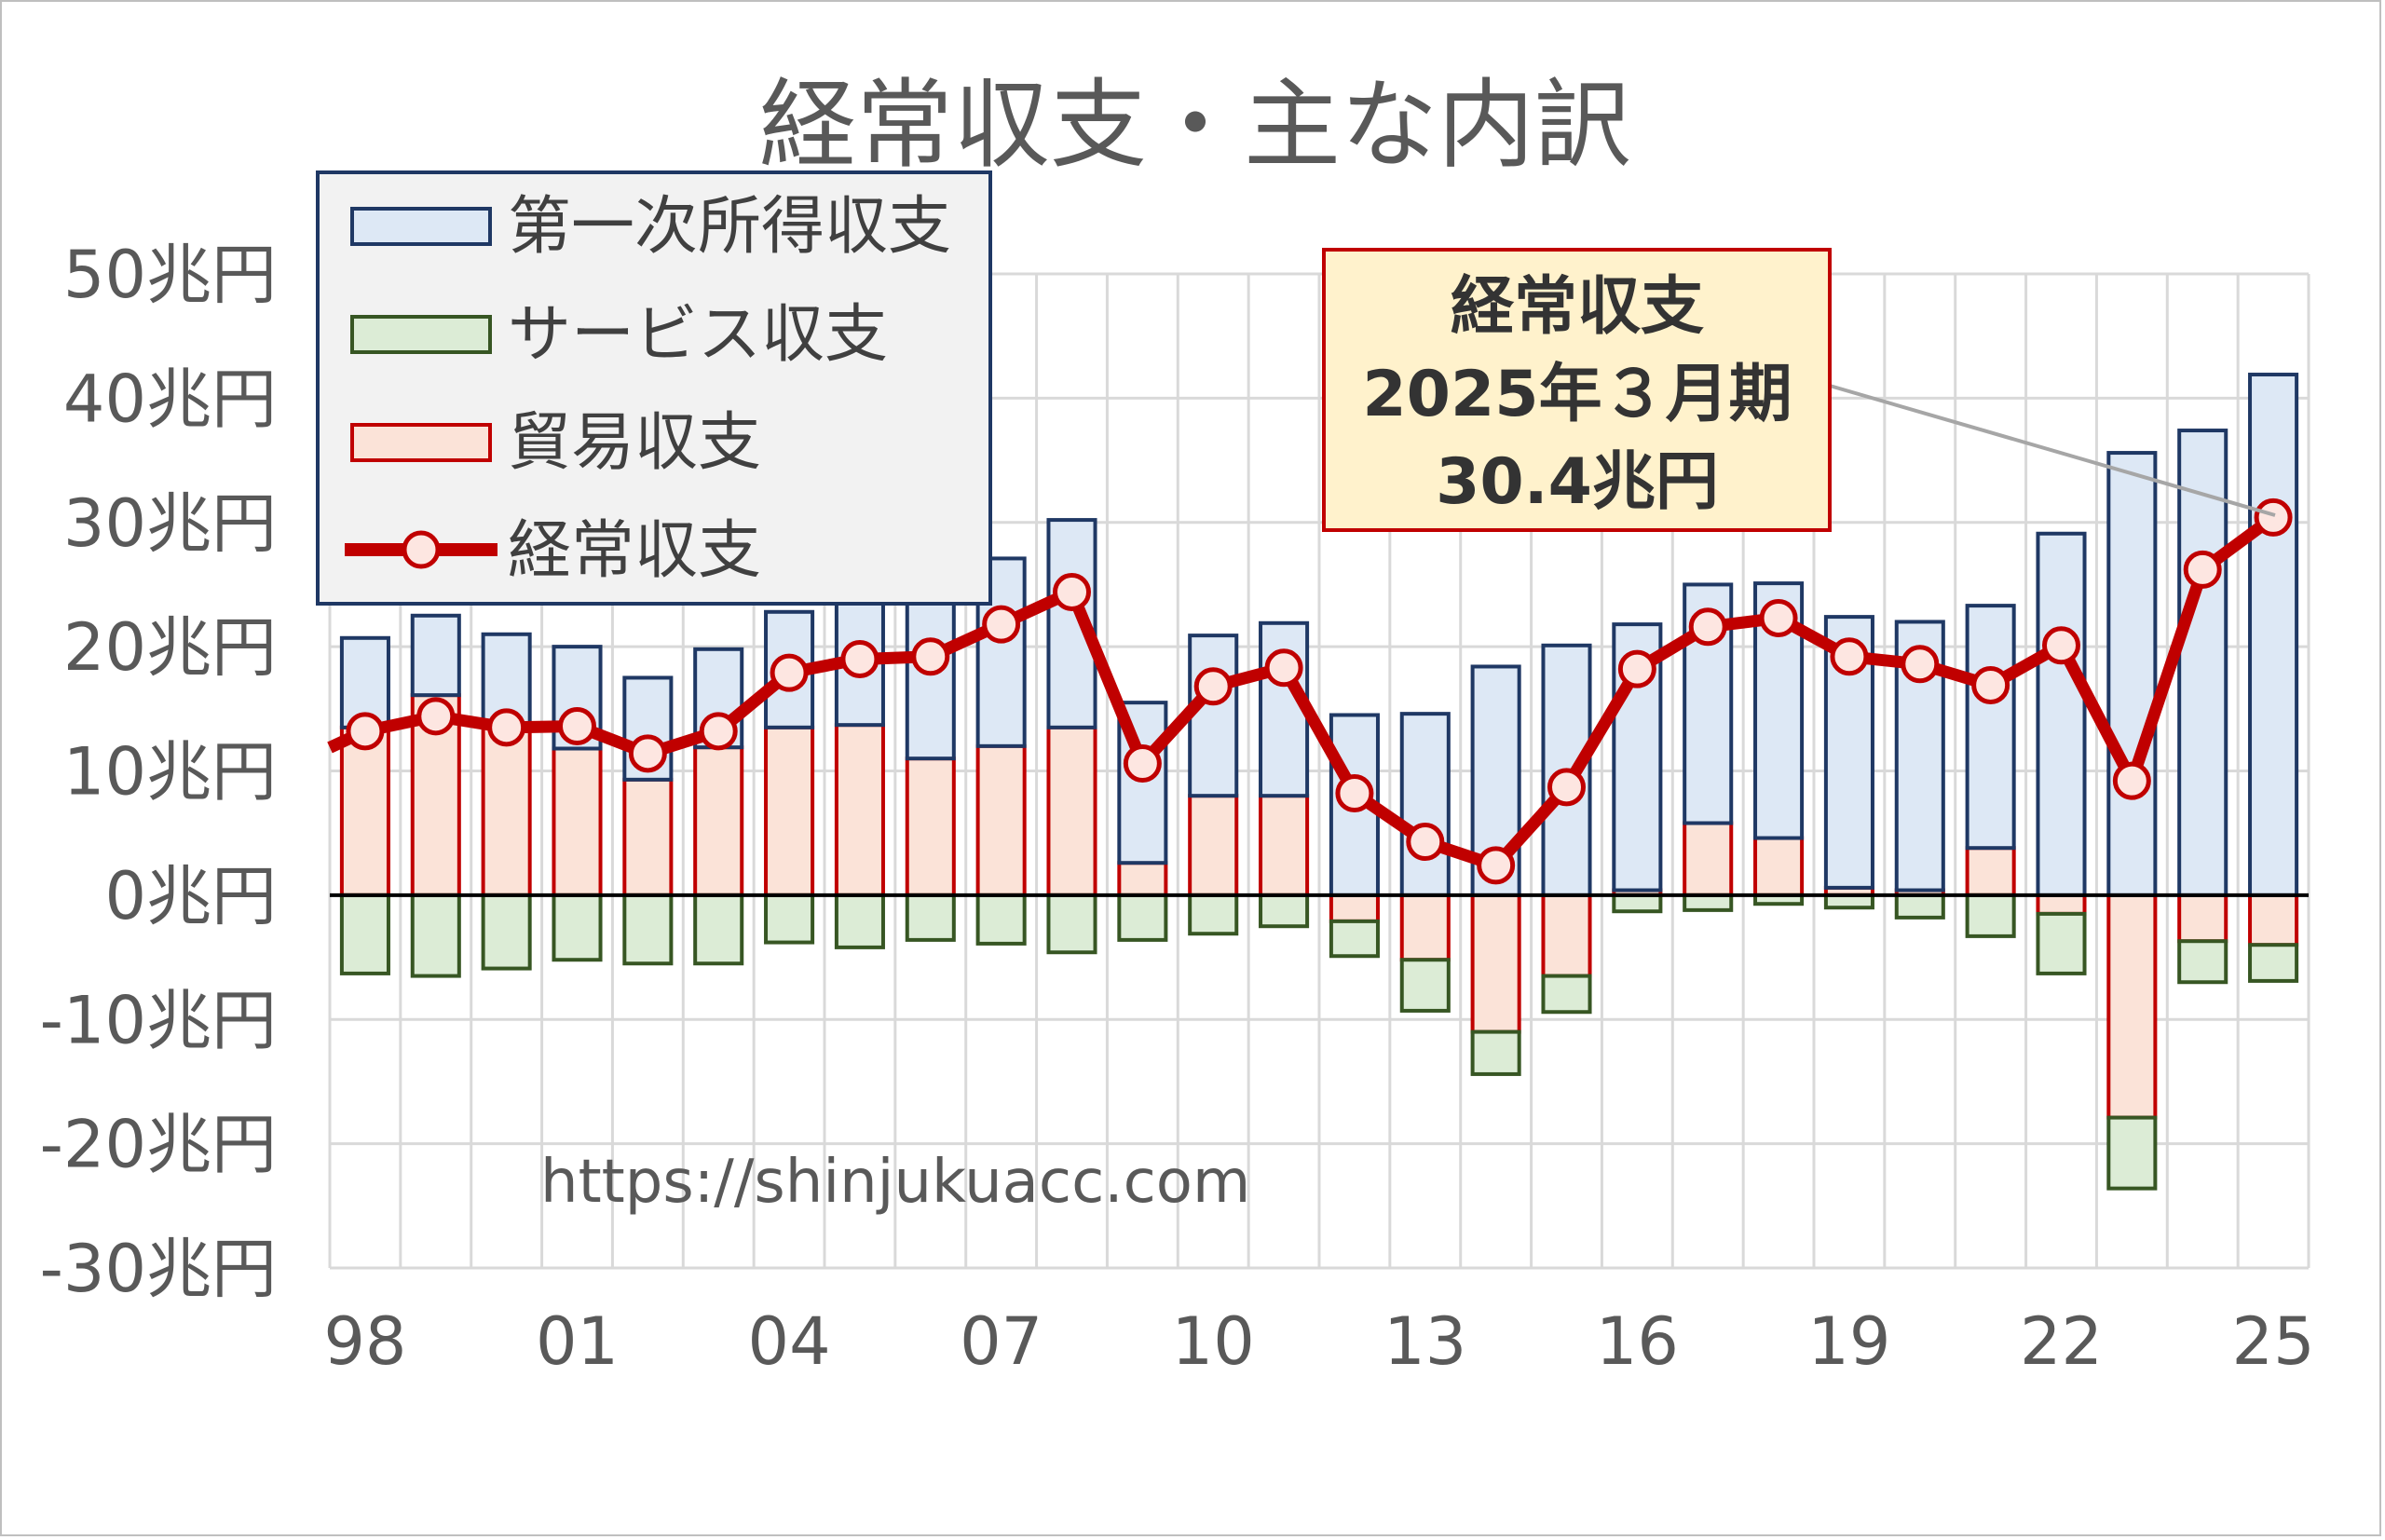 This screenshot has height=1540, width=2385. Describe the element at coordinates (1424, 1341) in the screenshot. I see `x-tick-label: 13` at that location.